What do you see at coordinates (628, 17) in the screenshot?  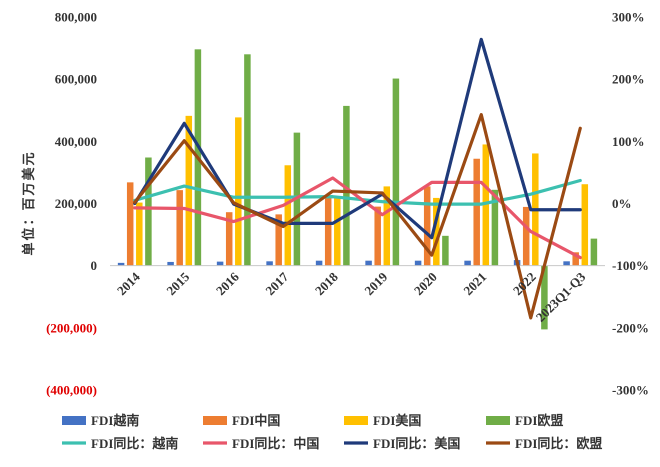 I see `right-tick-label: 300%` at bounding box center [628, 17].